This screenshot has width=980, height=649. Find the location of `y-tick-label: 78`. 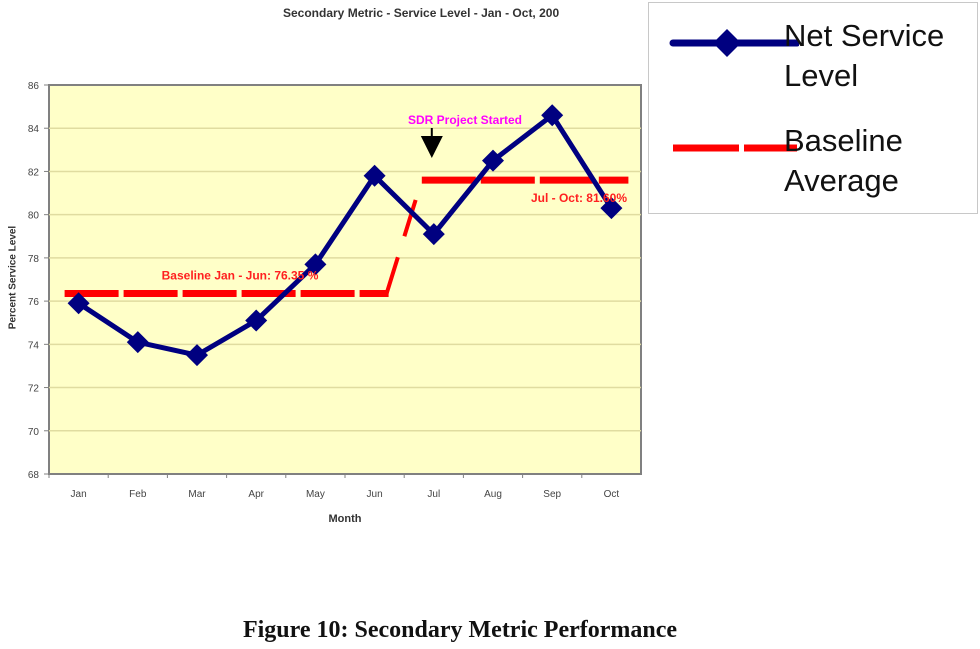

y-tick-label: 78 is located at coordinates (34, 259).